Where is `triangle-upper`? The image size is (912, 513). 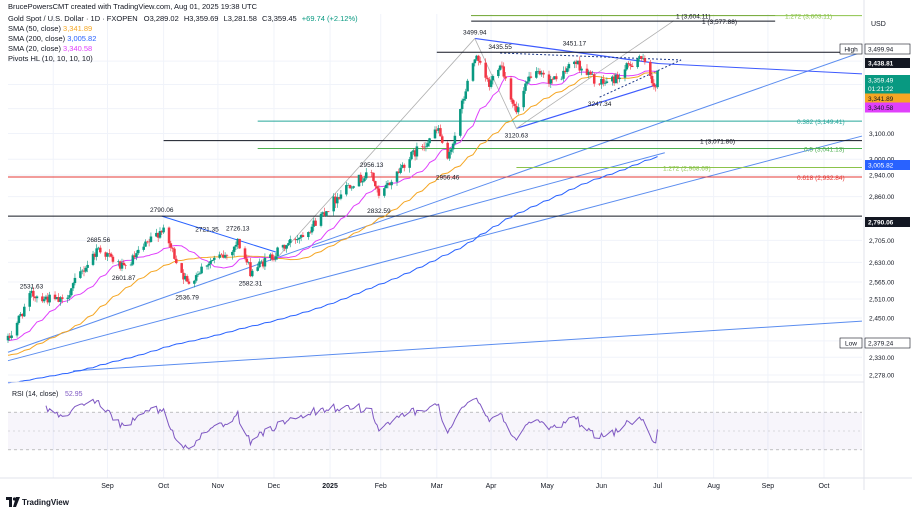
triangle-upper is located at coordinates (566, 51).